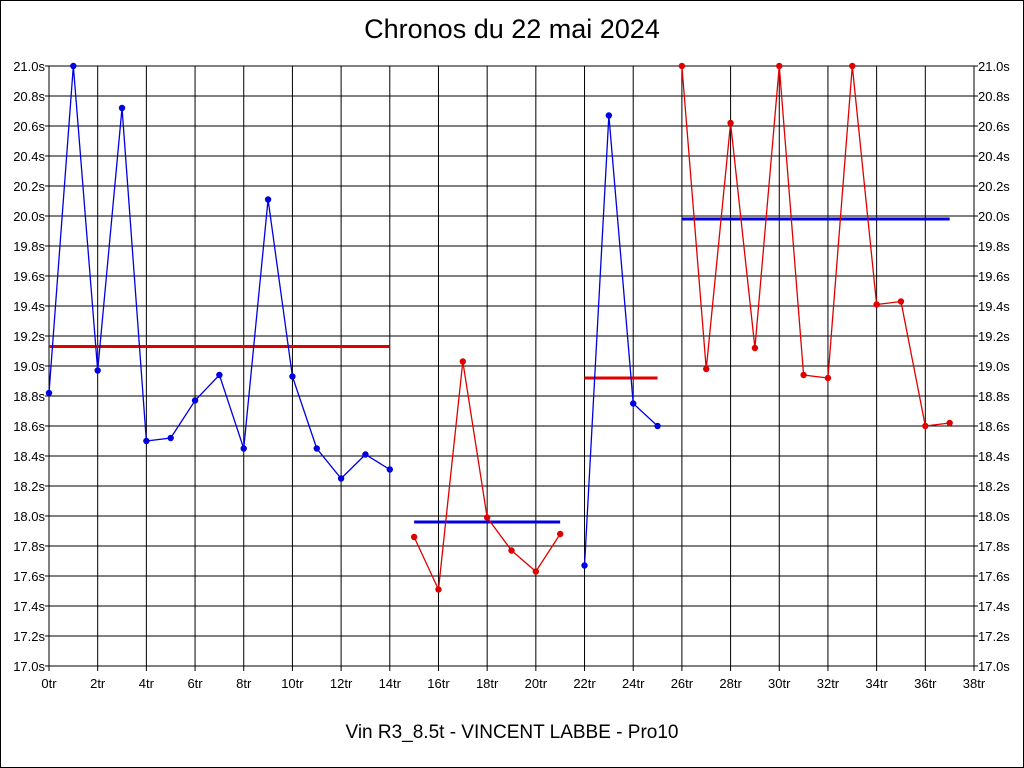 This screenshot has height=768, width=1024. Describe the element at coordinates (390, 683) in the screenshot. I see `x-tick-label: 14tr` at that location.